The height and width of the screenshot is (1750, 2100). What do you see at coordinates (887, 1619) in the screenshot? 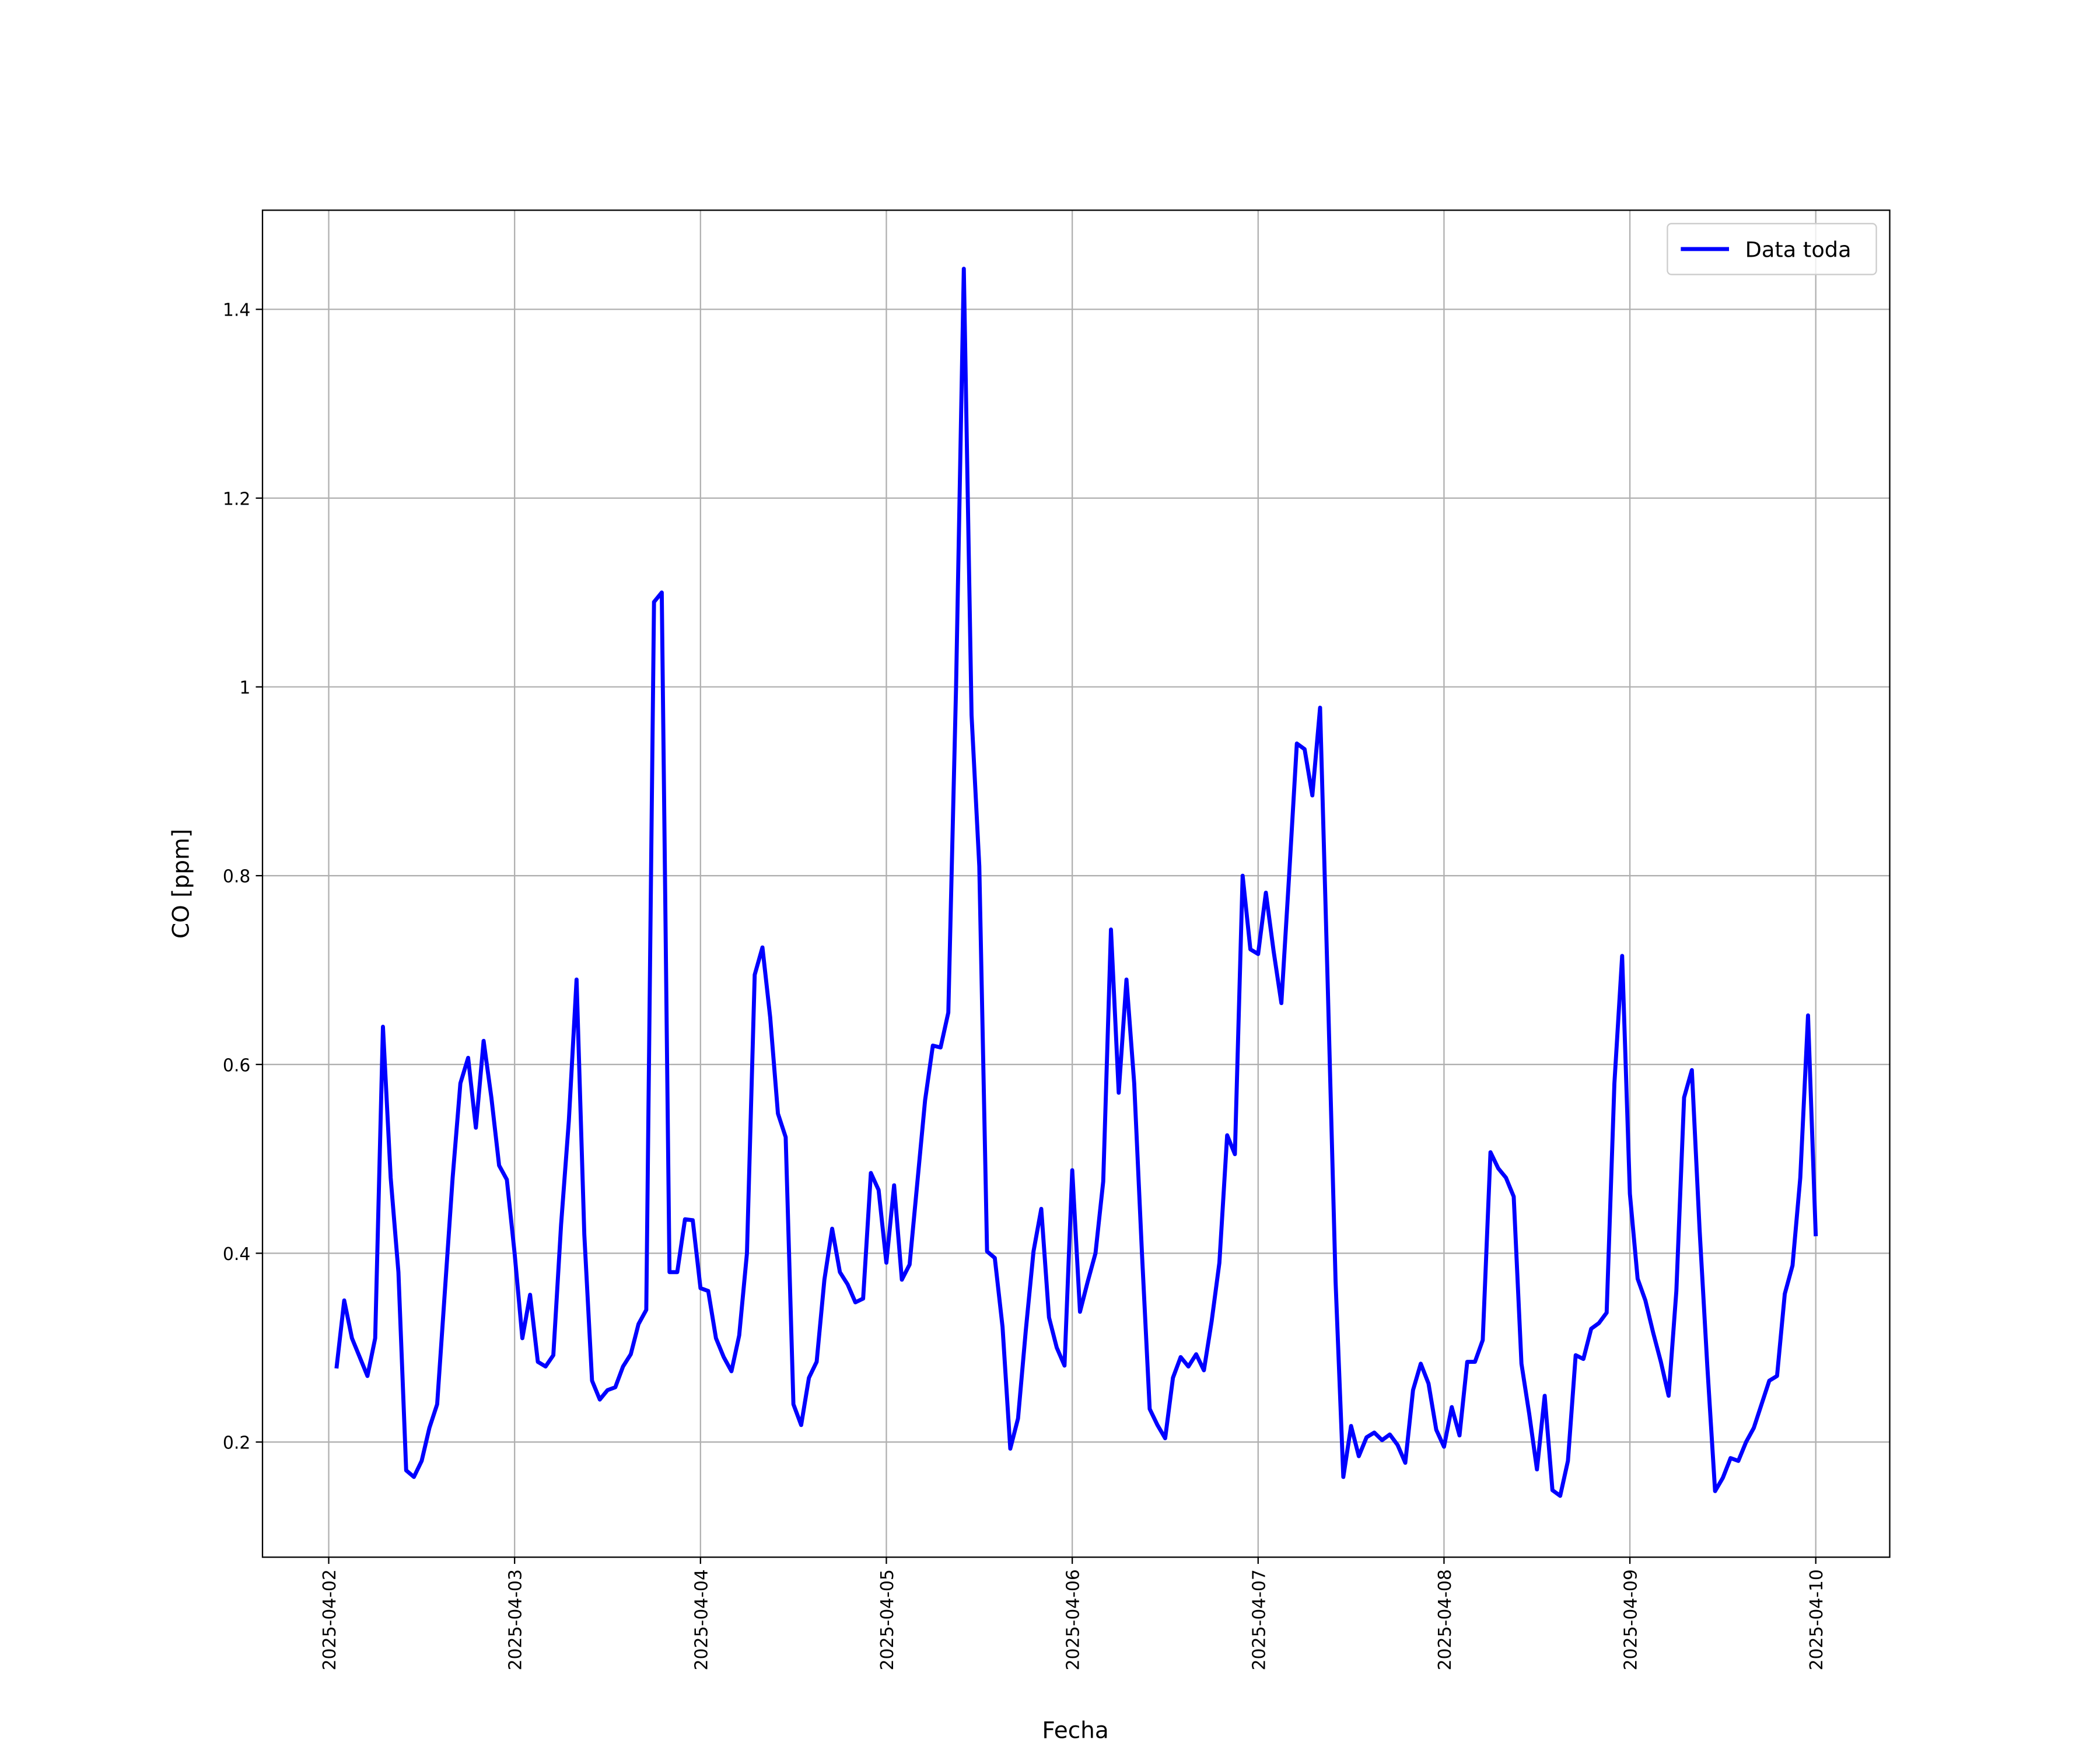
I see `x-tick-label: 2025-04-05` at bounding box center [887, 1619].